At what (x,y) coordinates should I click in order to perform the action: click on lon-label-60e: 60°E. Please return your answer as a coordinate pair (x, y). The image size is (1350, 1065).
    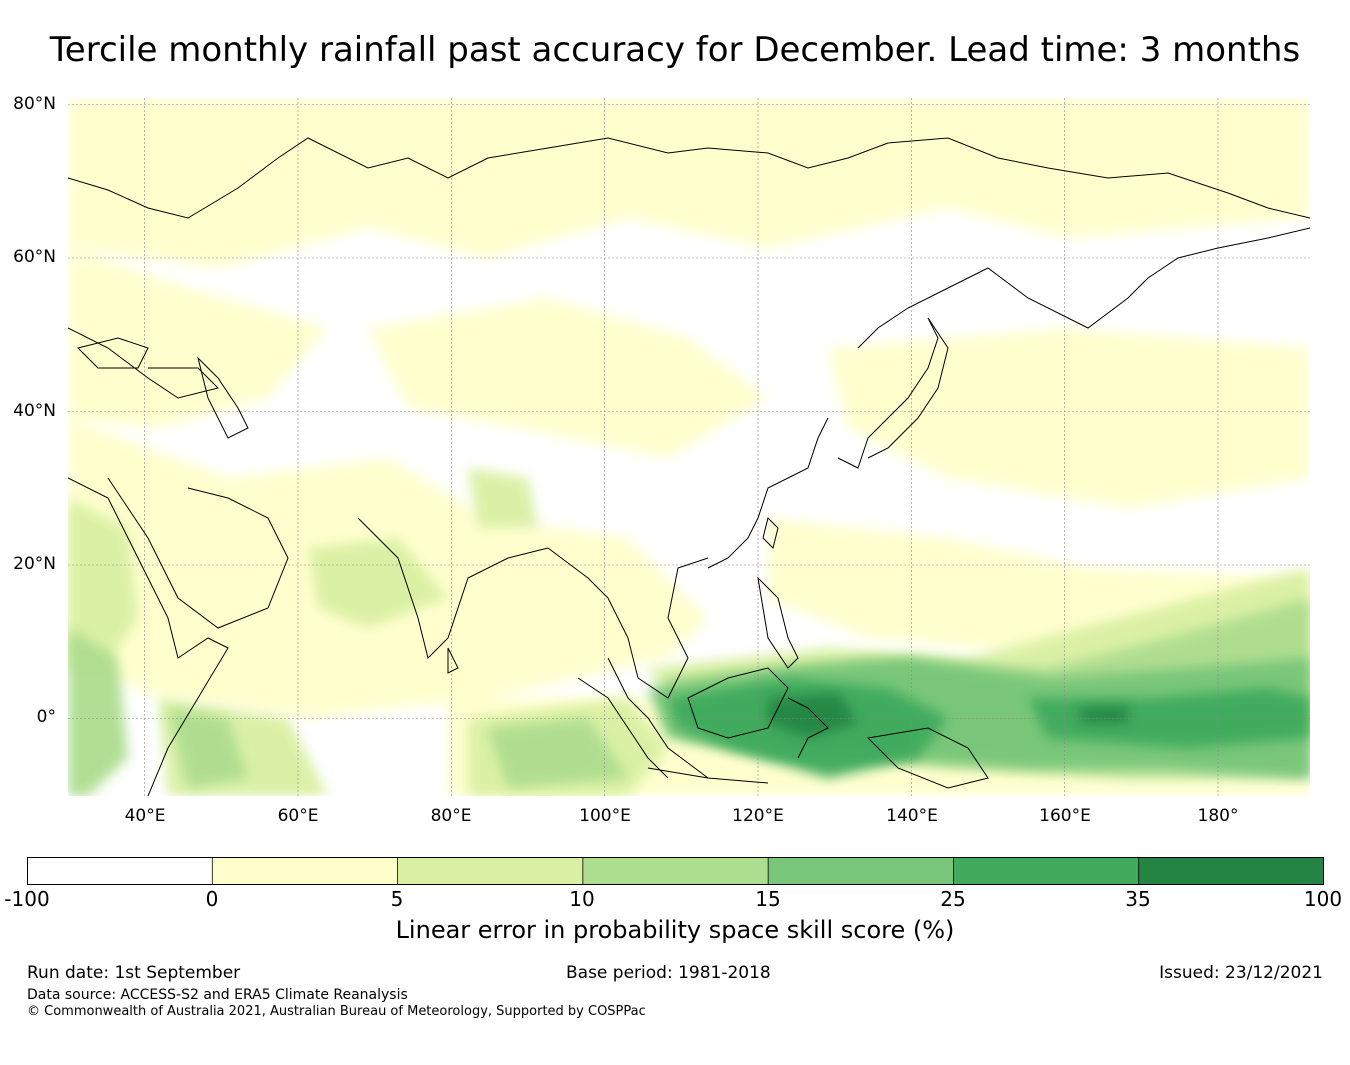
    Looking at the image, I should click on (298, 816).